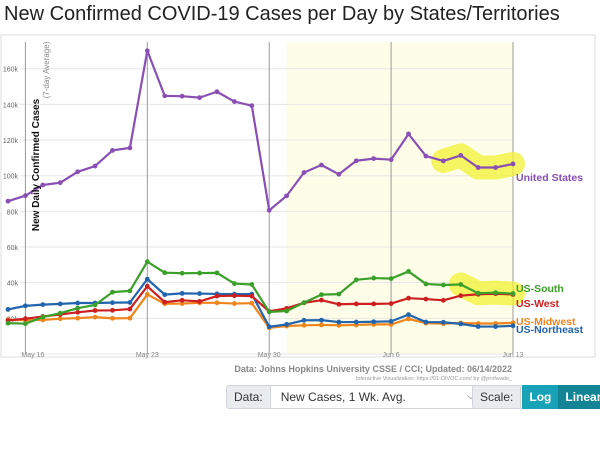  What do you see at coordinates (391, 355) in the screenshot?
I see `x-tick-label: Jun 6` at bounding box center [391, 355].